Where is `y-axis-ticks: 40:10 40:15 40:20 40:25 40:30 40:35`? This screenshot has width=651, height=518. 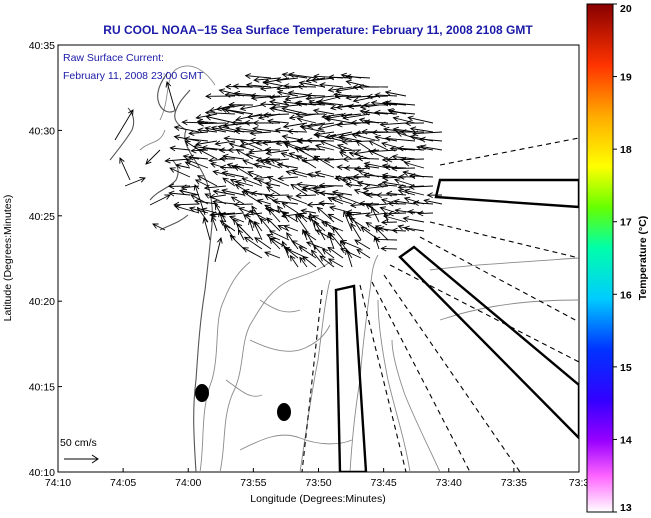
y-axis-ticks: 40:10 40:15 40:20 40:25 40:30 40:35 is located at coordinates (45, 259).